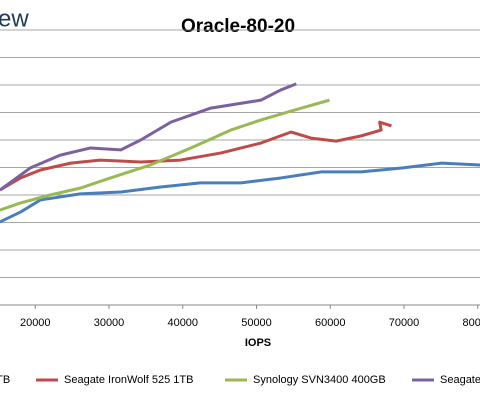  Describe the element at coordinates (256, 323) in the screenshot. I see `x-tick-label: 50000` at that location.